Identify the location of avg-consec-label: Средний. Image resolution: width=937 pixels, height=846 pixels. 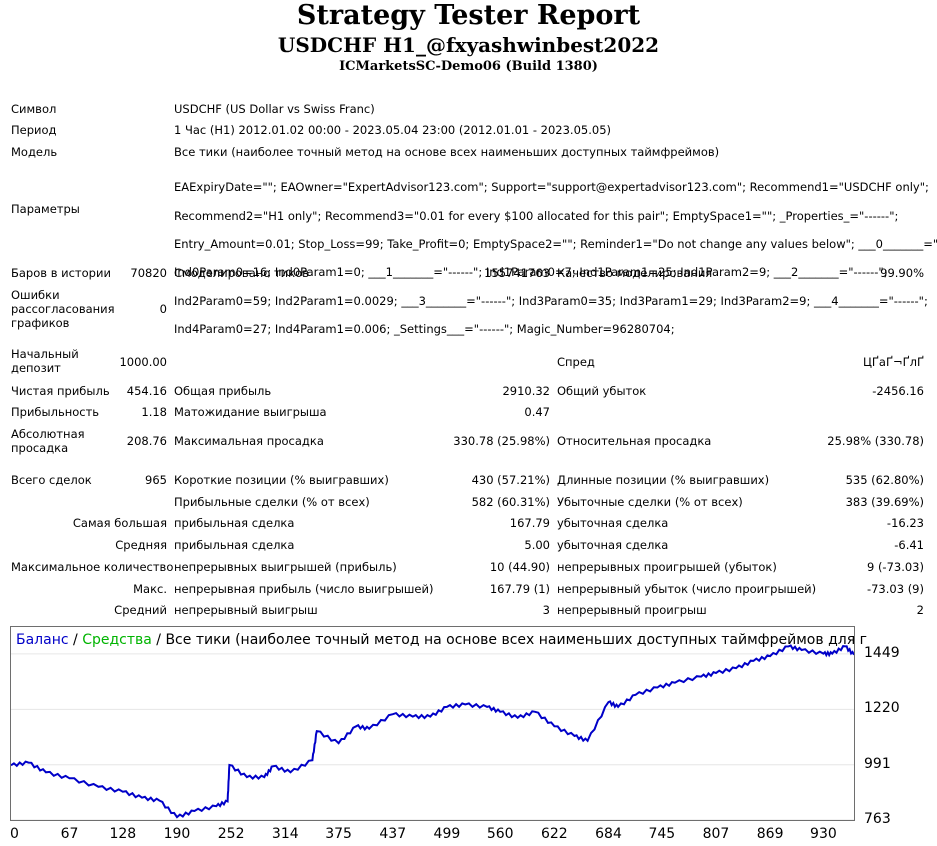
(140, 610).